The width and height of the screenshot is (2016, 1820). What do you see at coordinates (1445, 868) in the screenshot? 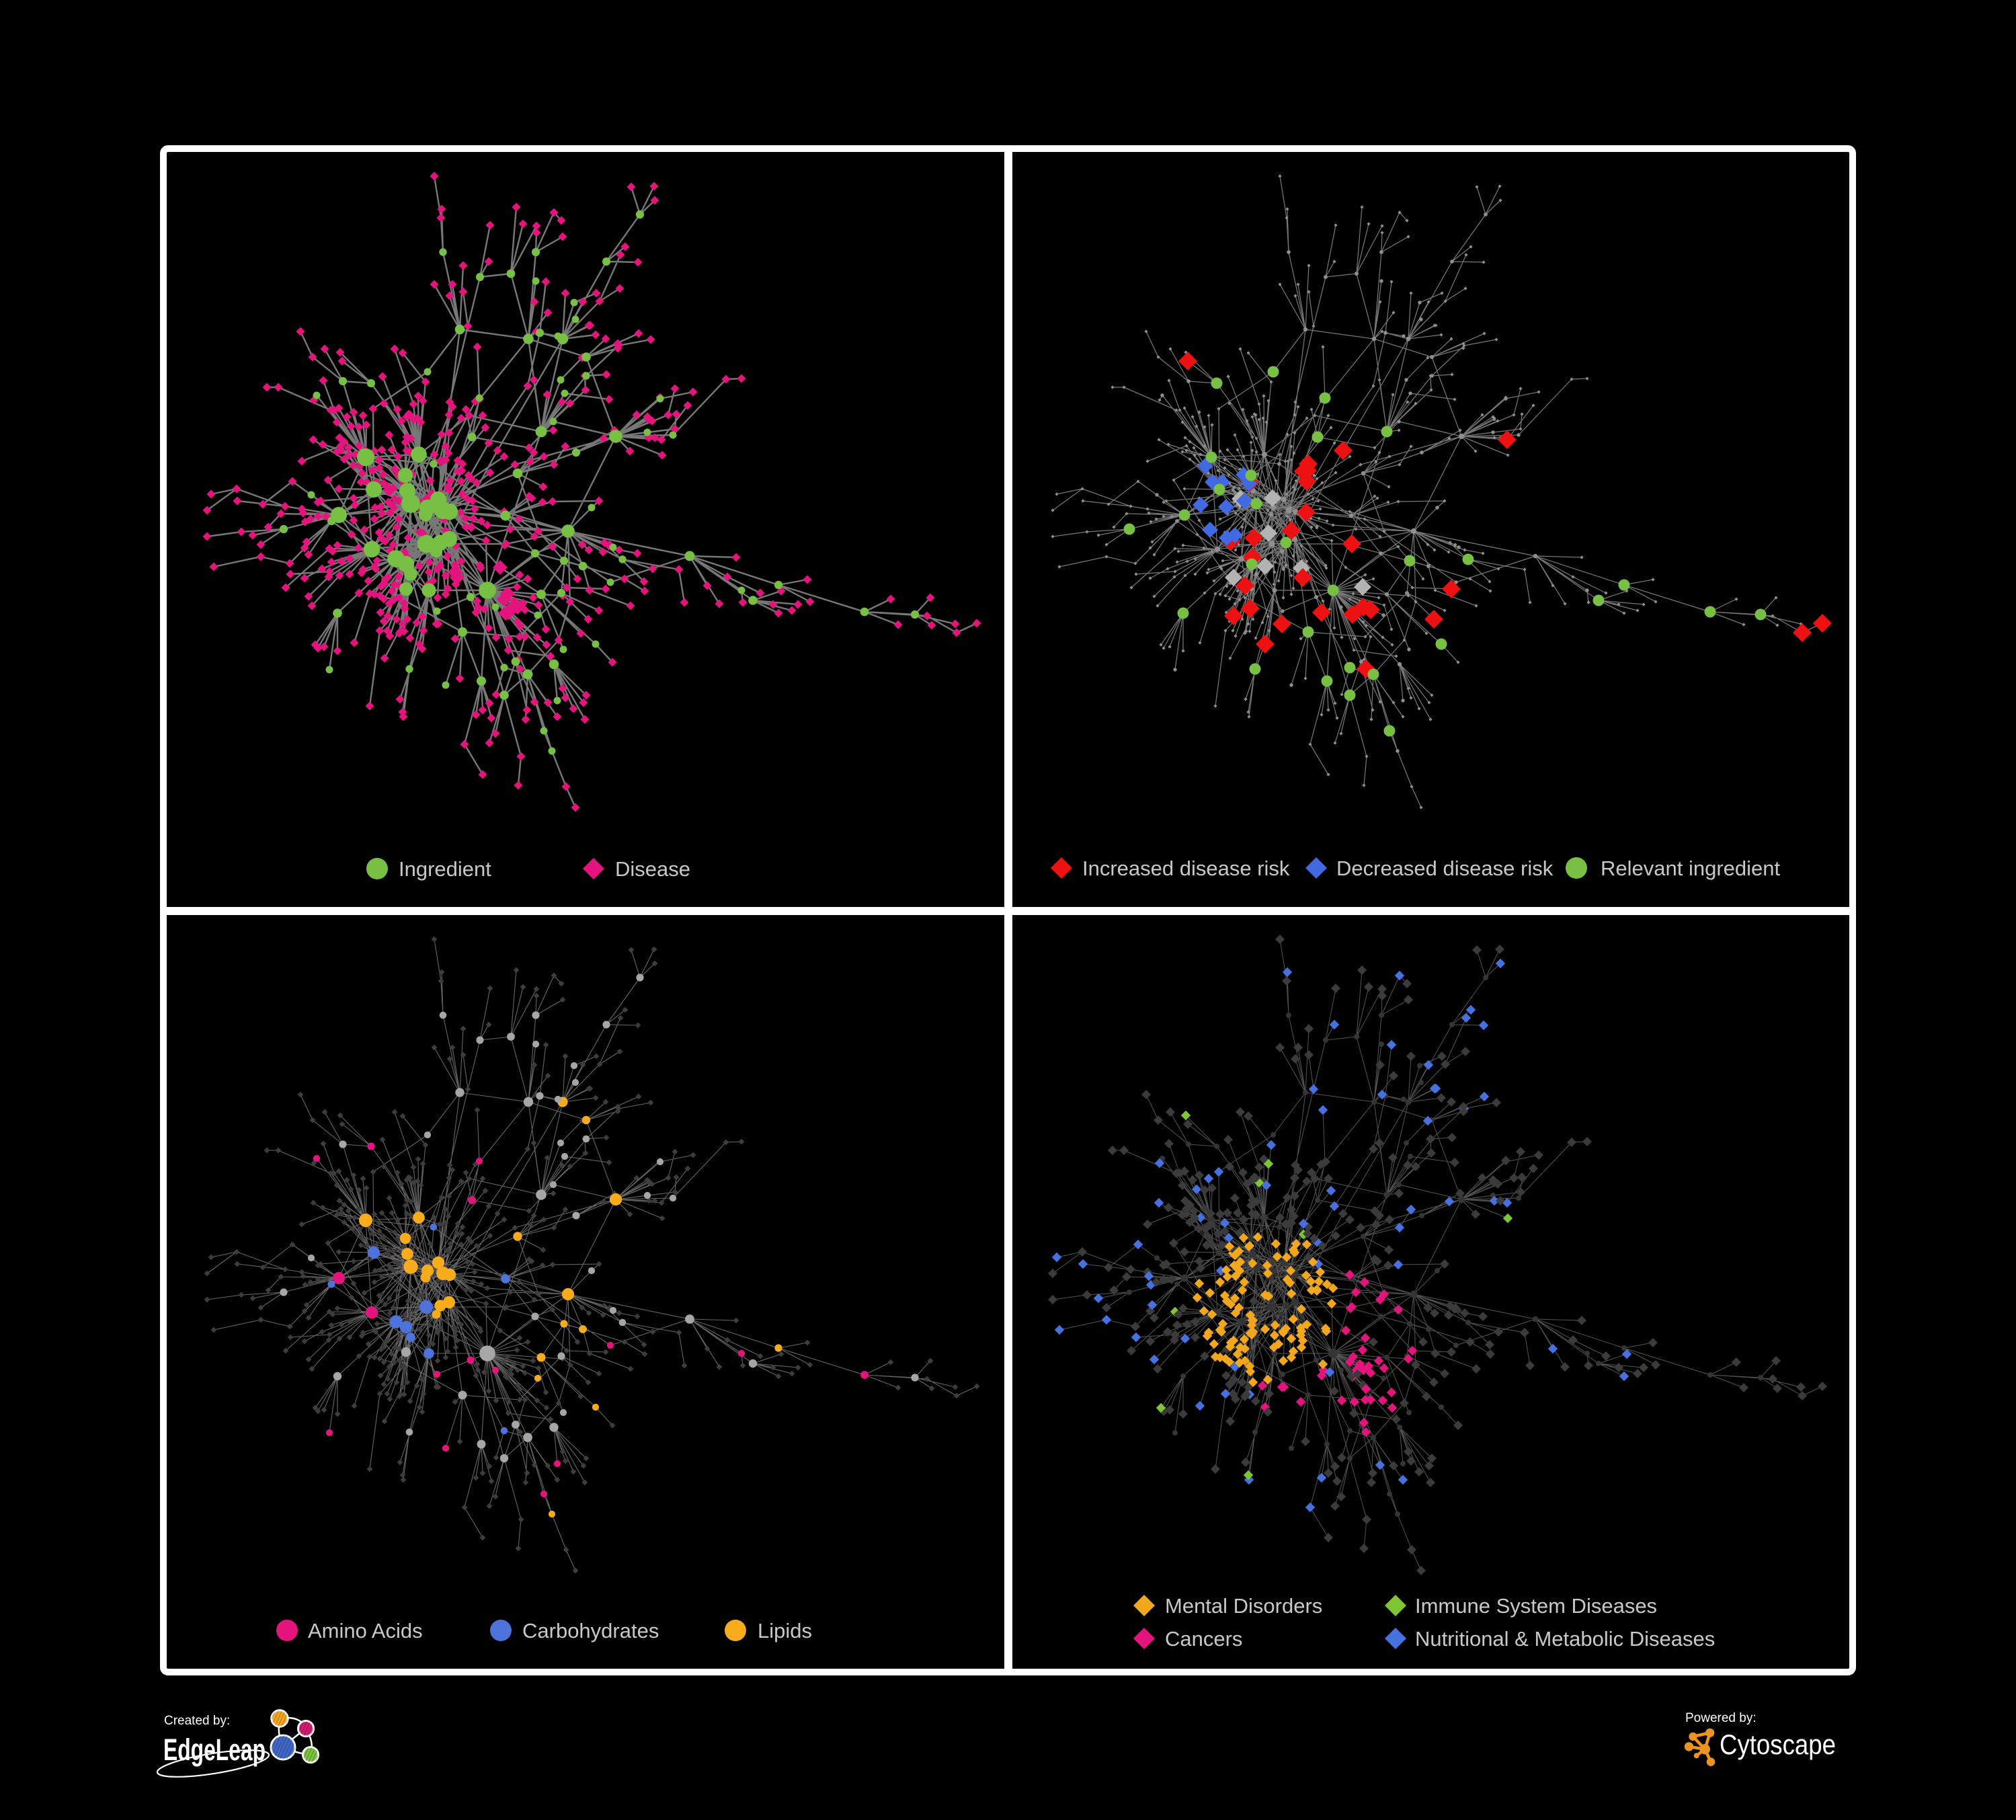
I see `svg-text: Decreased disease risk` at bounding box center [1445, 868].